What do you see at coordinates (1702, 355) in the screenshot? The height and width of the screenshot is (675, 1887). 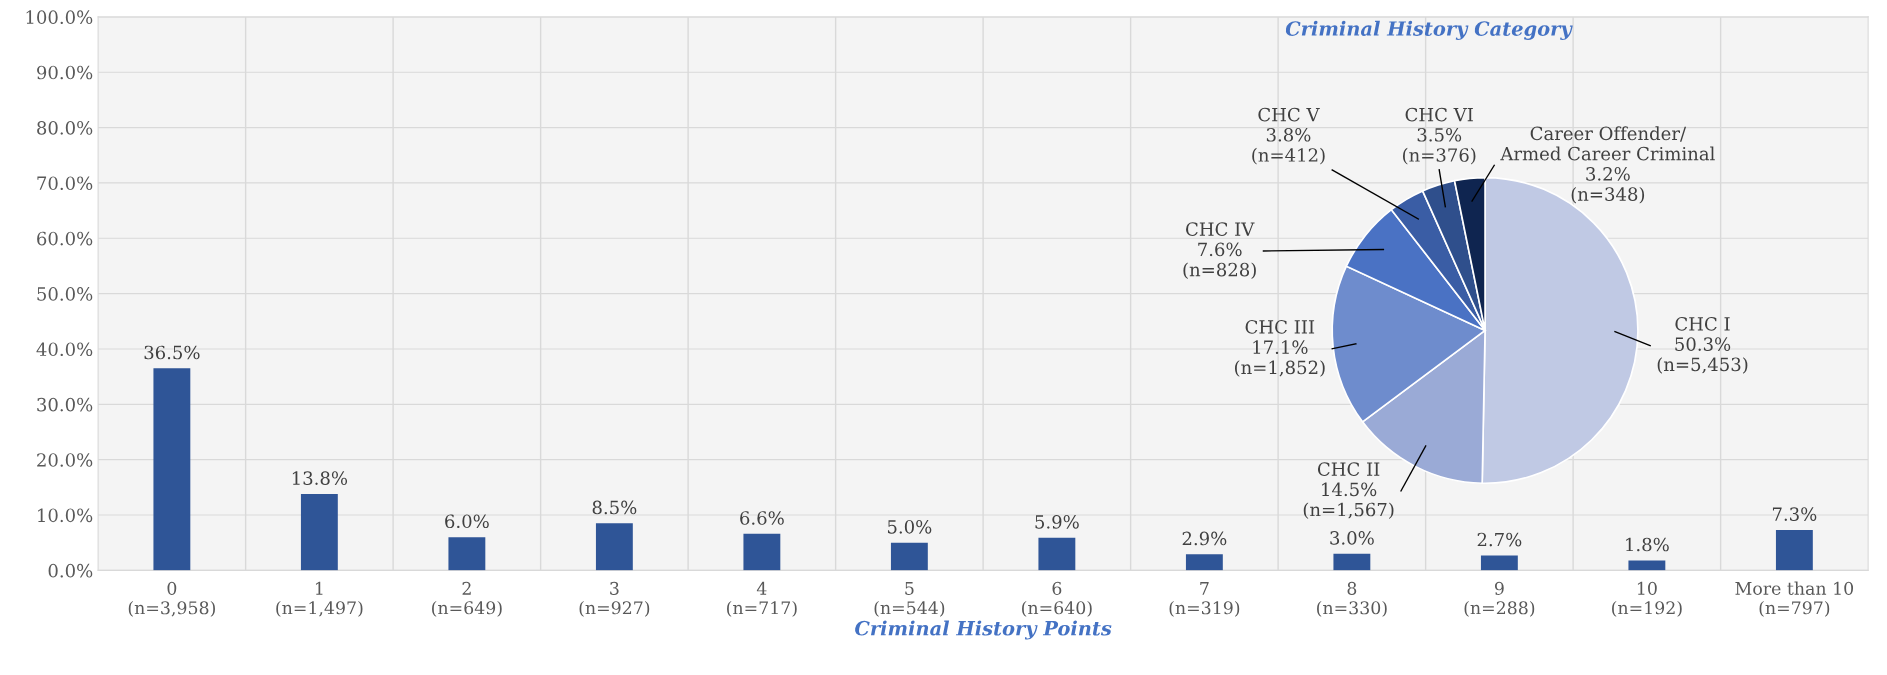 I see `data-label: 50.3% (n=5,453)` at bounding box center [1702, 355].